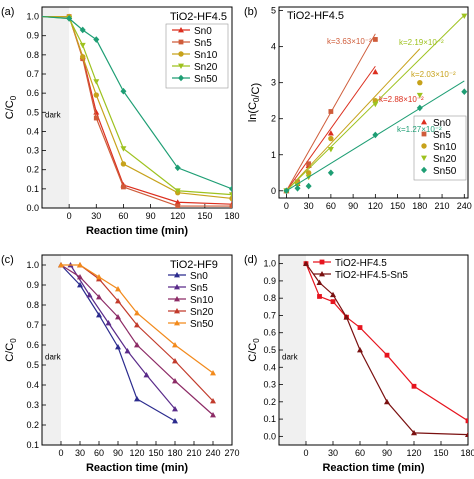 The width and height of the screenshot is (474, 479). I want to click on series-sn5-line, so click(122, 337).